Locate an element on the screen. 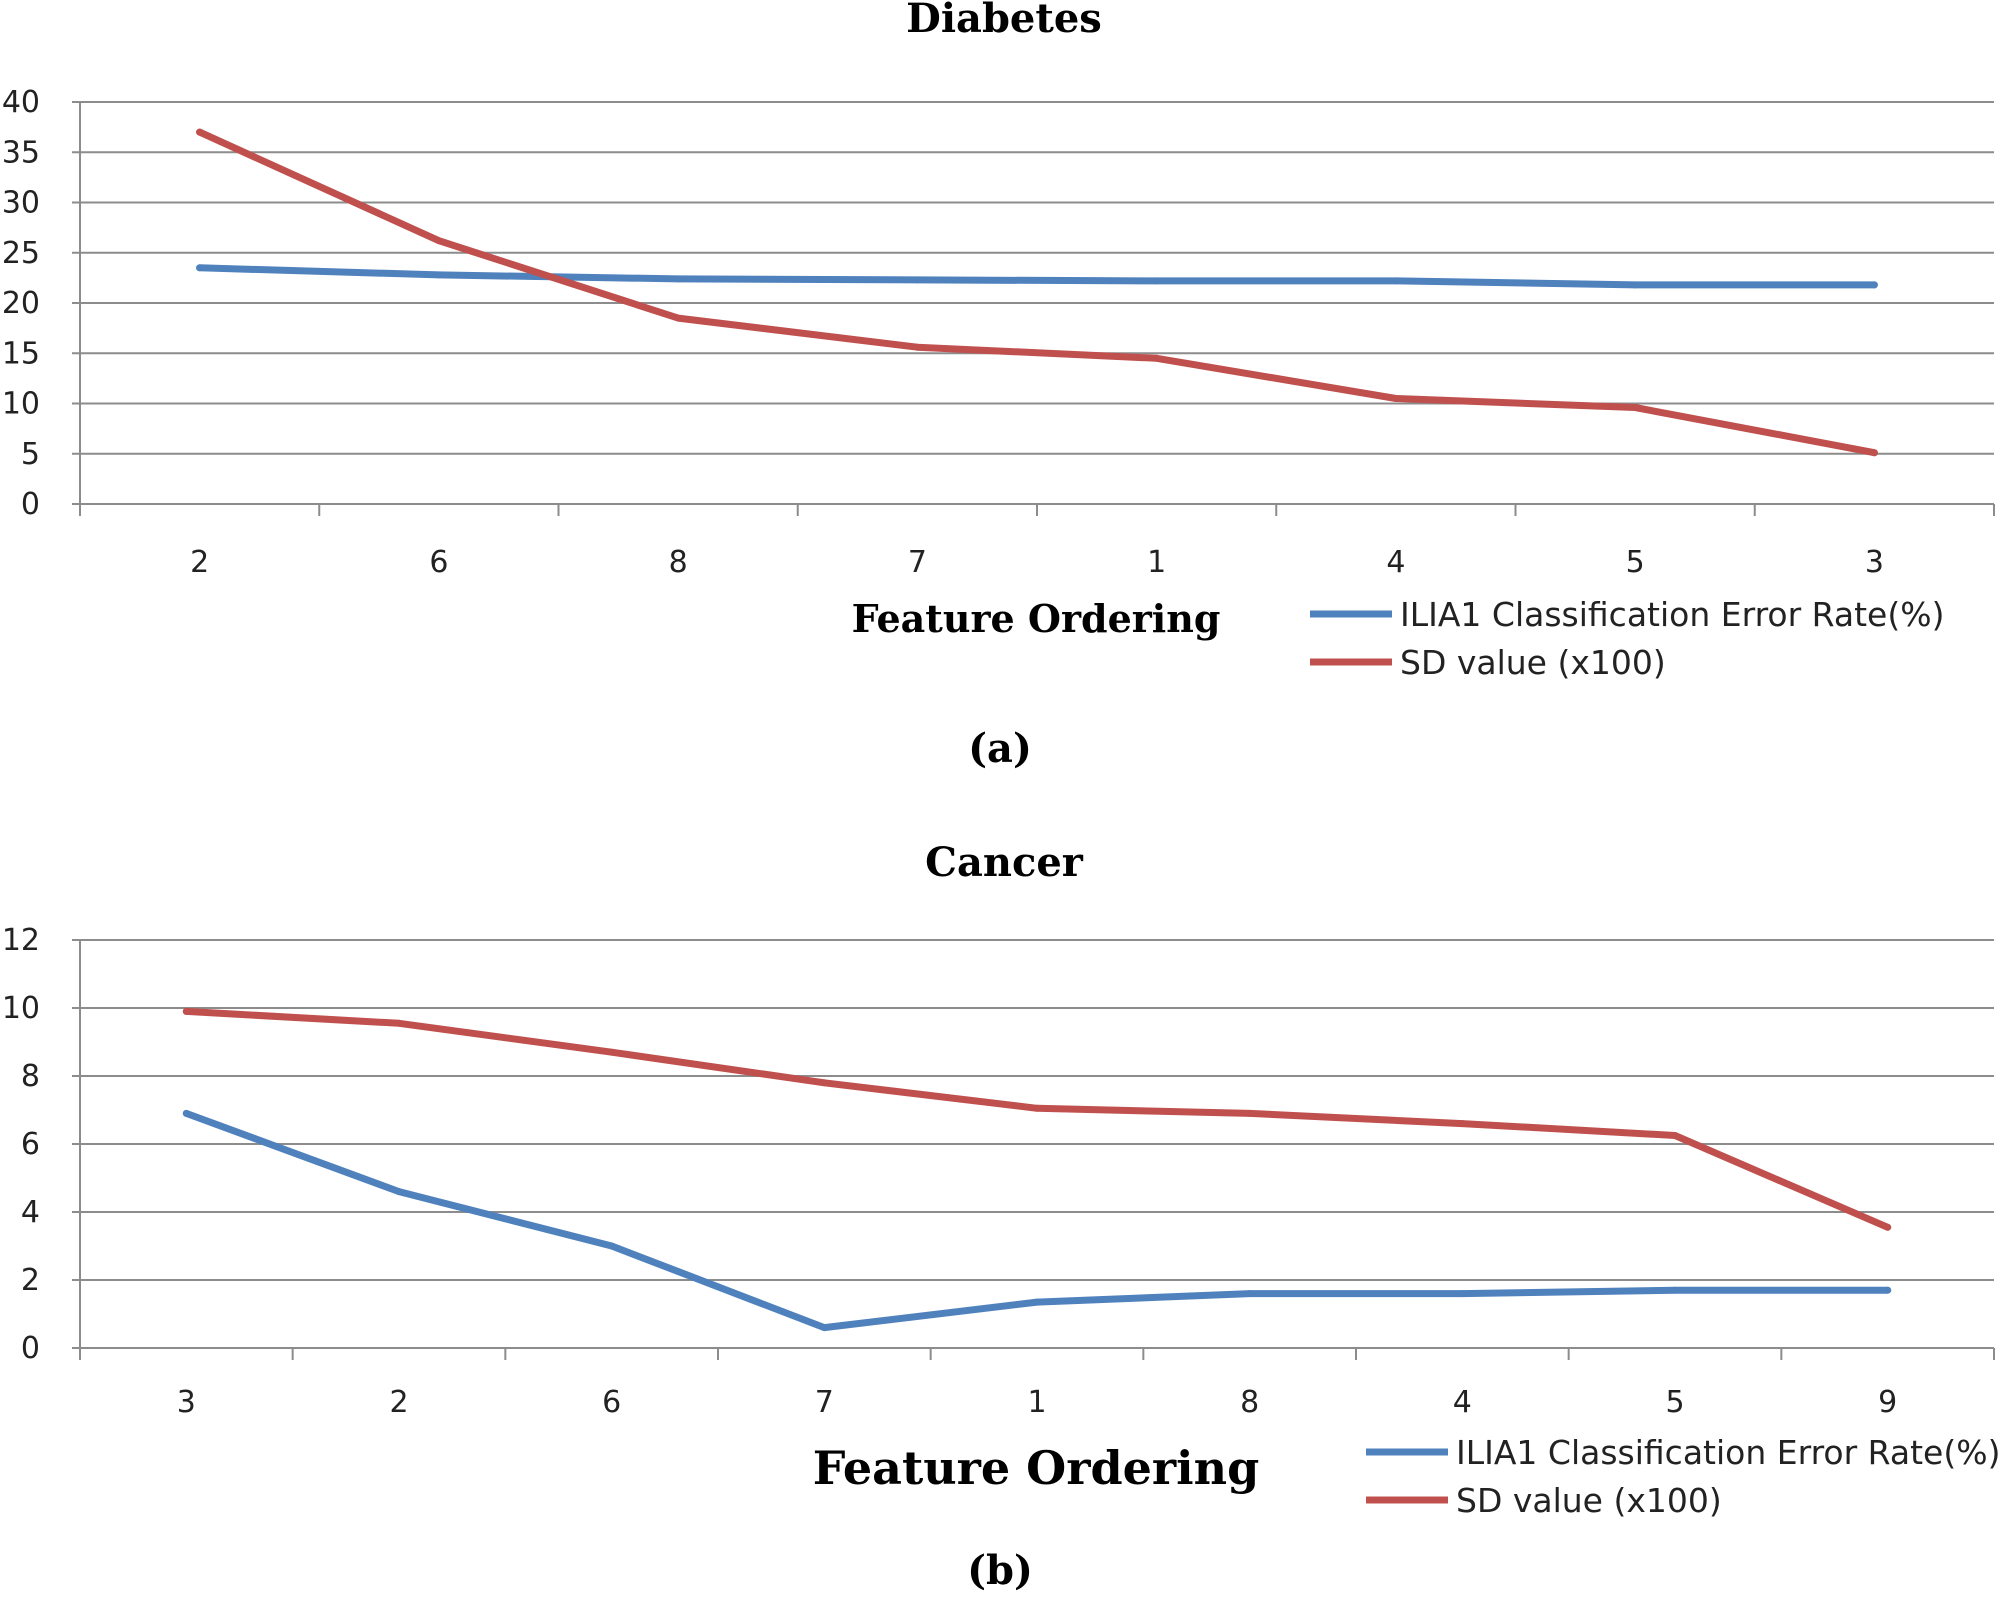  caption-b: (b) is located at coordinates (1000, 1570).